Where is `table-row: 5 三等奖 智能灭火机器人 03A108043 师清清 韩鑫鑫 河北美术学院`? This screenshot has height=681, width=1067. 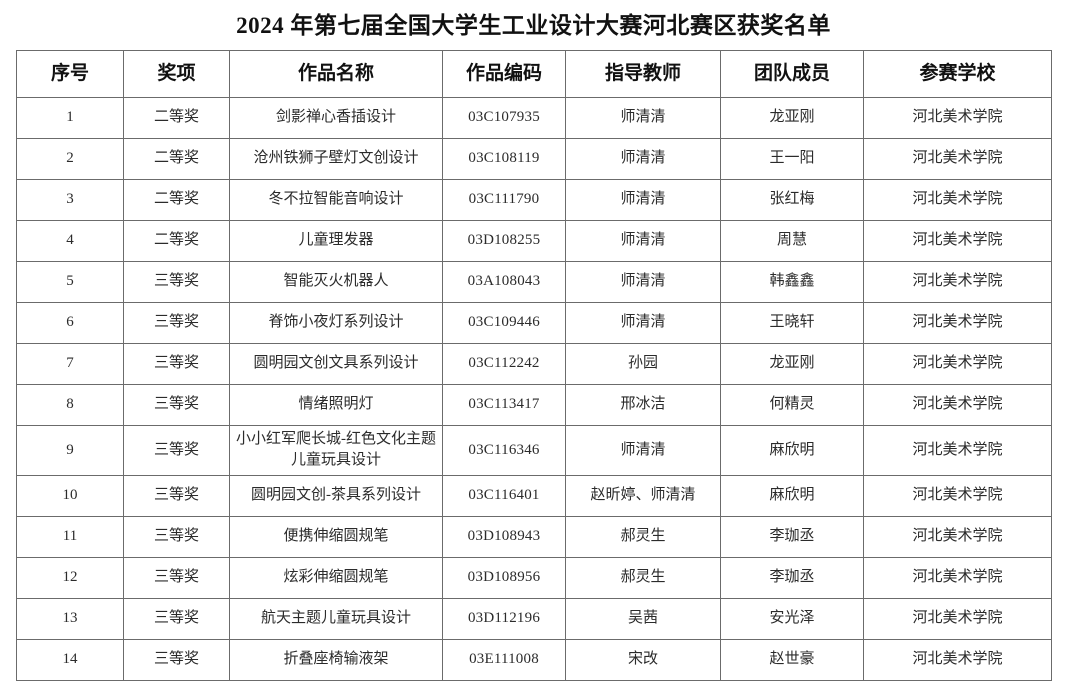 table-row: 5 三等奖 智能灭火机器人 03A108043 师清清 韩鑫鑫 河北美术学院 is located at coordinates (534, 282).